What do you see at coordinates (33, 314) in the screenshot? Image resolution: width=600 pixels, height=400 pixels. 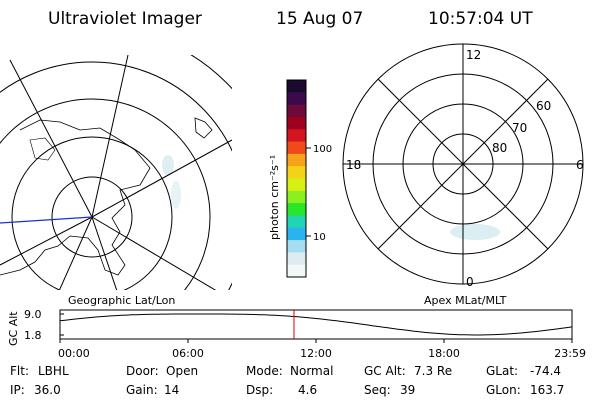 I see `y-tick-9: 9.0` at bounding box center [33, 314].